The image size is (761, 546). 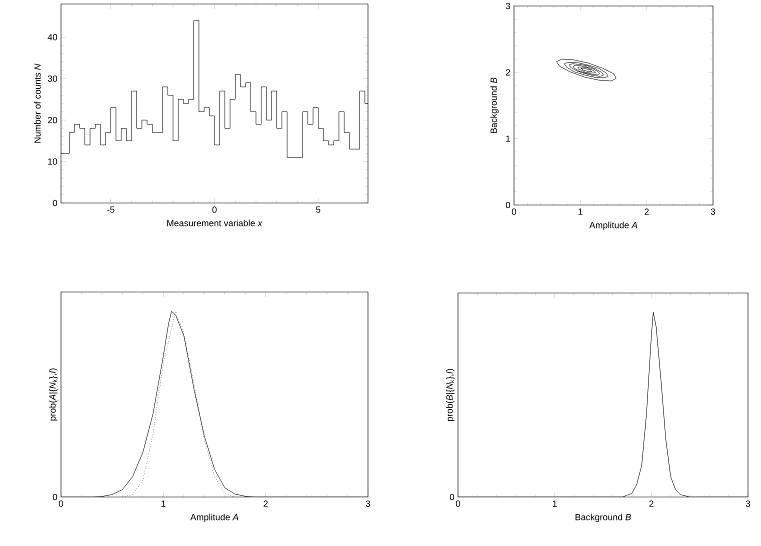 I want to click on y-axis-title: Background B, so click(x=494, y=105).